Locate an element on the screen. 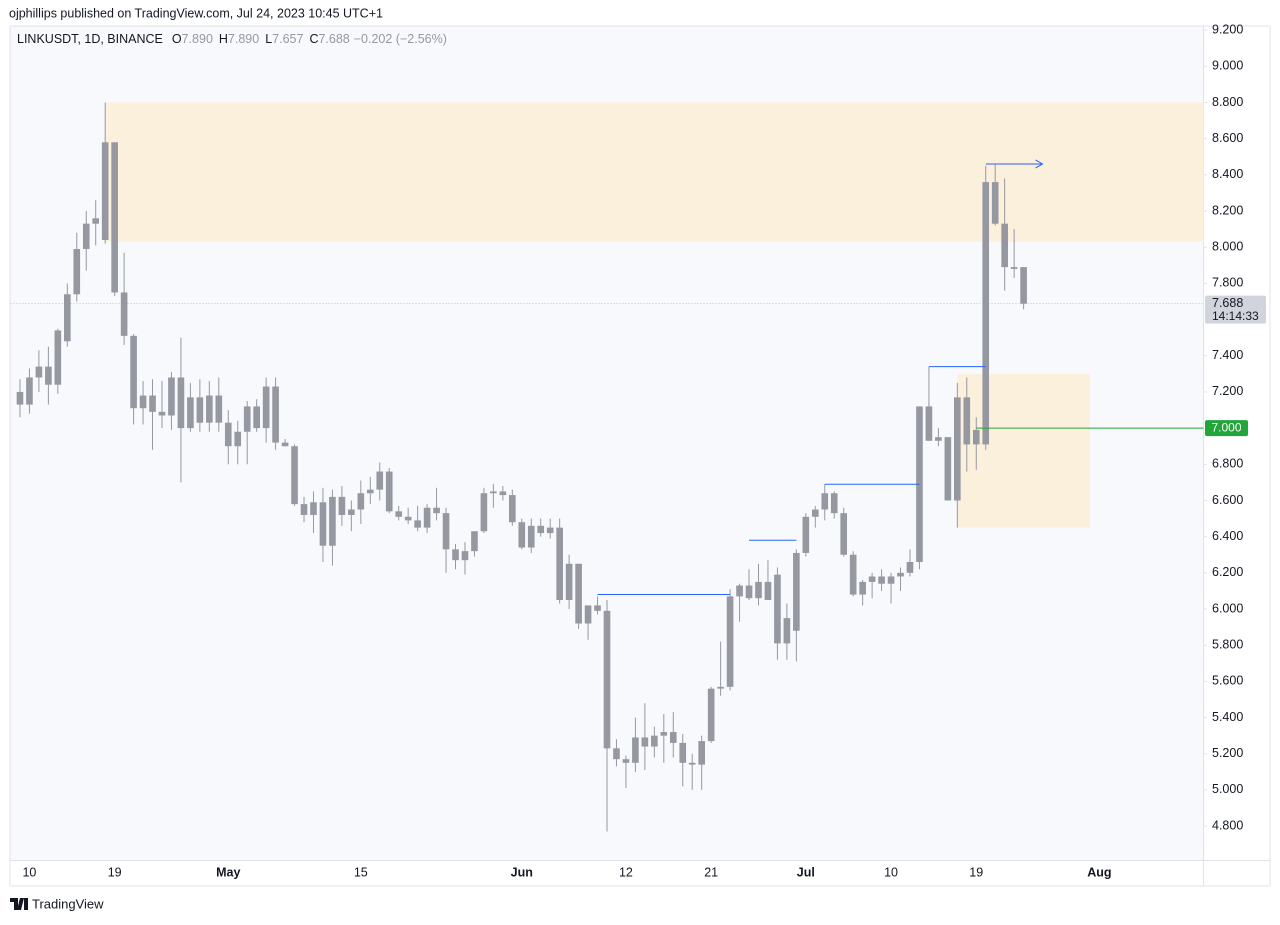  x-tick-label: 19 is located at coordinates (976, 872).